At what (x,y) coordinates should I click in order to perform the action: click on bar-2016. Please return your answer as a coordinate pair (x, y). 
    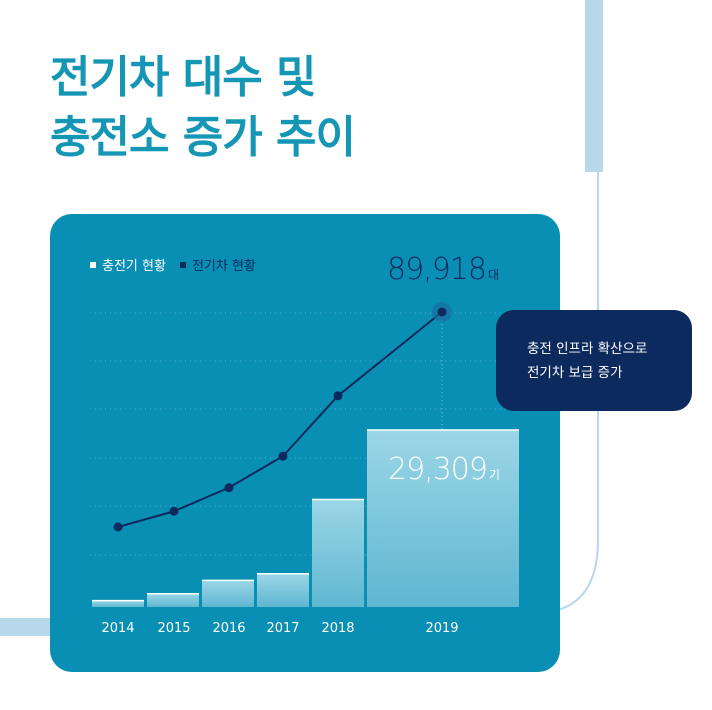
    Looking at the image, I should click on (228, 593).